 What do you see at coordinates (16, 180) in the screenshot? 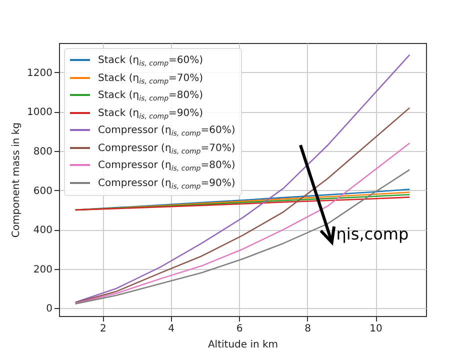
I see `y-axis-title: Component mass in kg` at bounding box center [16, 180].